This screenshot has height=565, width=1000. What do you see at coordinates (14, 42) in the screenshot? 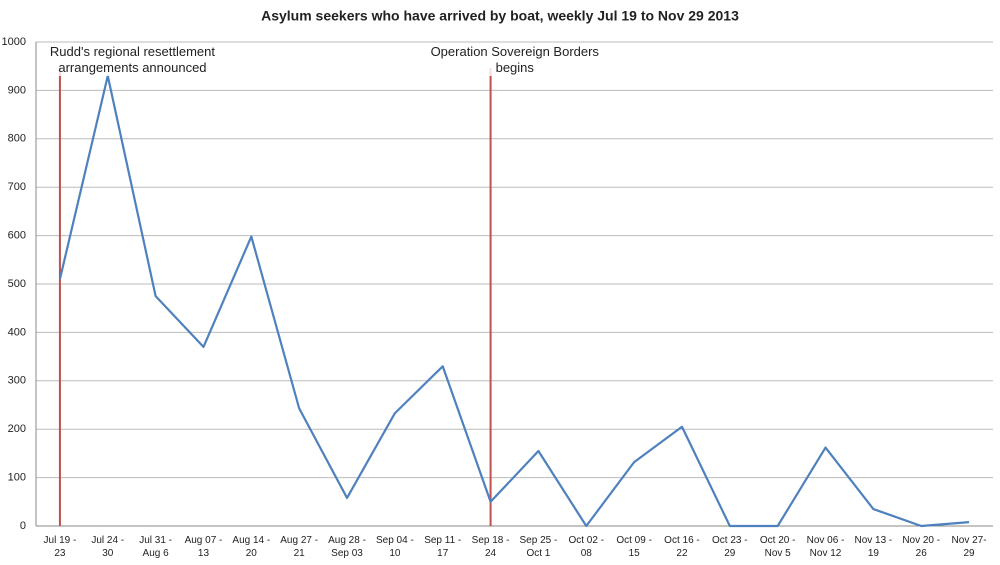
I see `y-tick-label: 1000` at bounding box center [14, 42].